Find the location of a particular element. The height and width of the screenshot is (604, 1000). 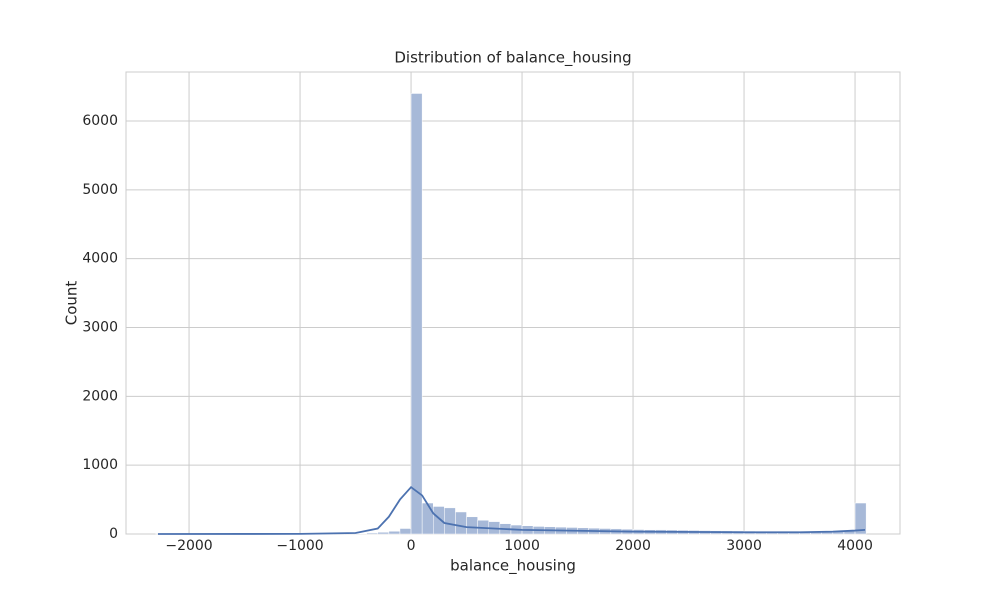

y-tick-label: 3000 is located at coordinates (100, 328).